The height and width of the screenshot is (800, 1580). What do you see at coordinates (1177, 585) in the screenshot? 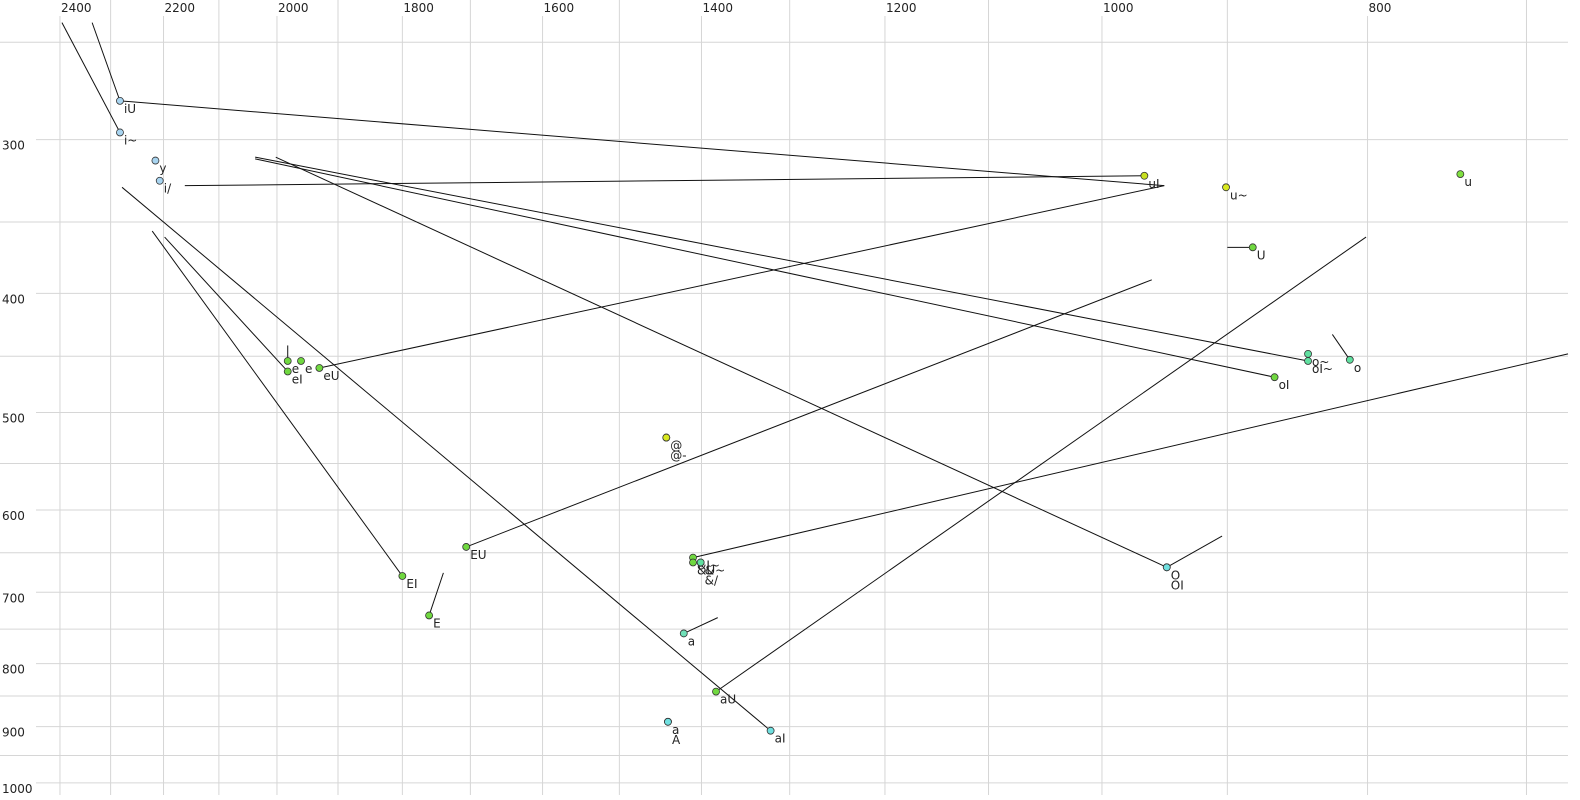
I see `vowel-label: OI` at bounding box center [1177, 585].